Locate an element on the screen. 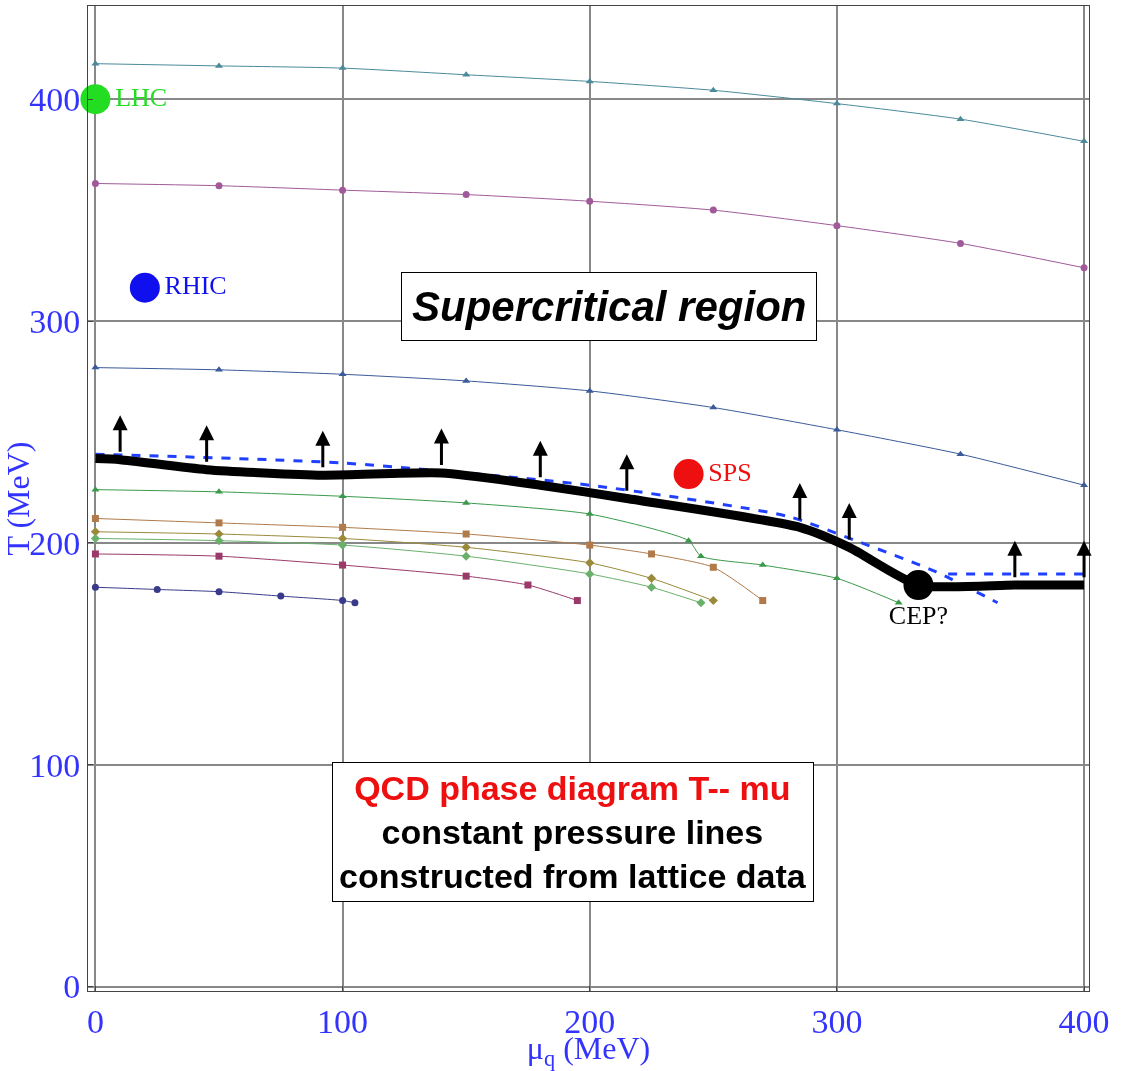 This screenshot has width=1129, height=1071. y-tick-label: 300 is located at coordinates (55, 321).